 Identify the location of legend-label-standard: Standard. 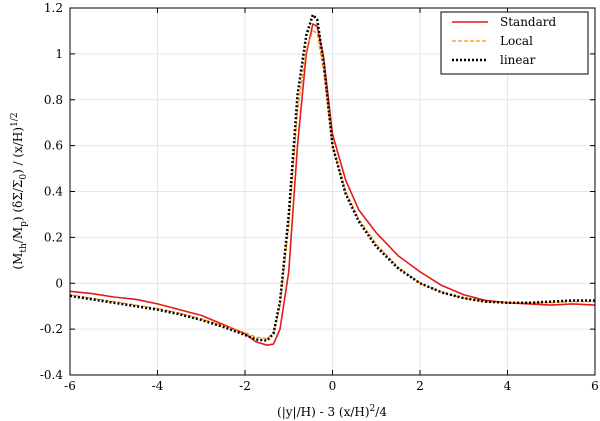
(528, 22).